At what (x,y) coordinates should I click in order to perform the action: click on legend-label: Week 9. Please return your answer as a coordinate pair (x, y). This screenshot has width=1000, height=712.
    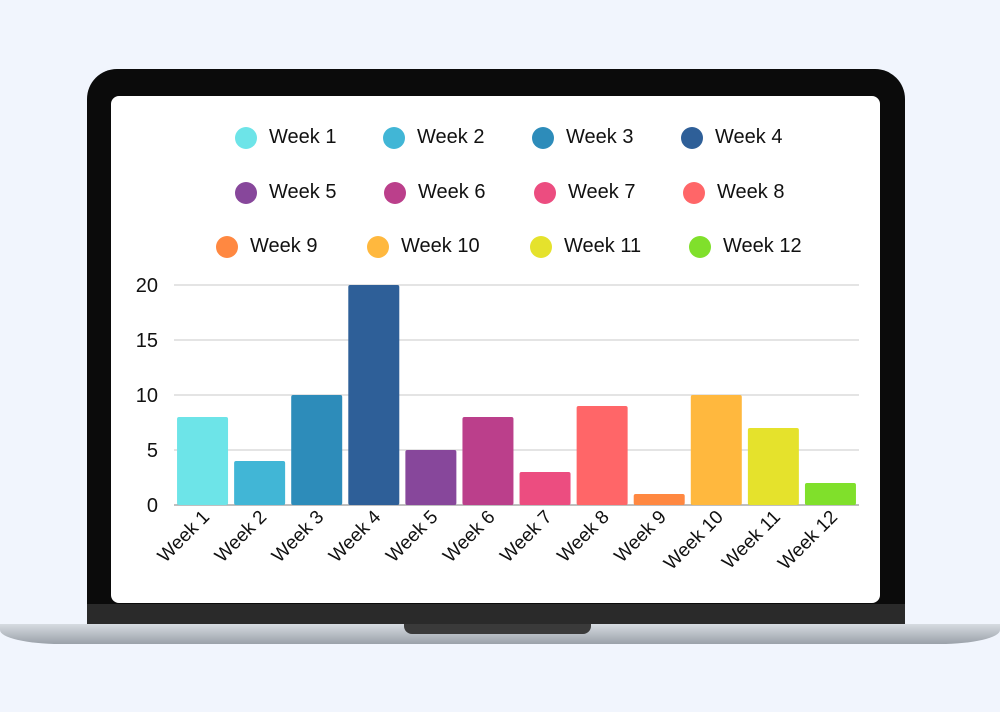
    Looking at the image, I should click on (284, 246).